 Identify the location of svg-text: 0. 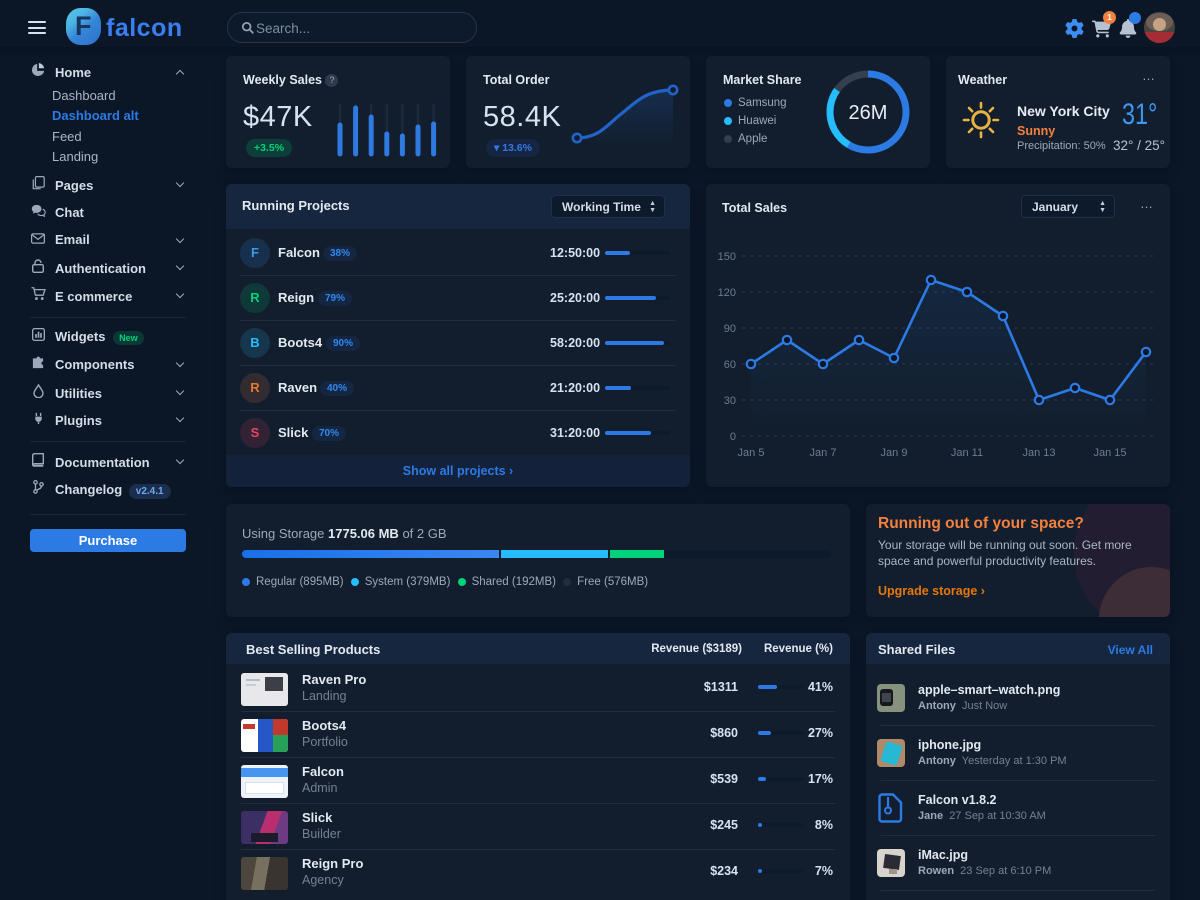
(733, 437).